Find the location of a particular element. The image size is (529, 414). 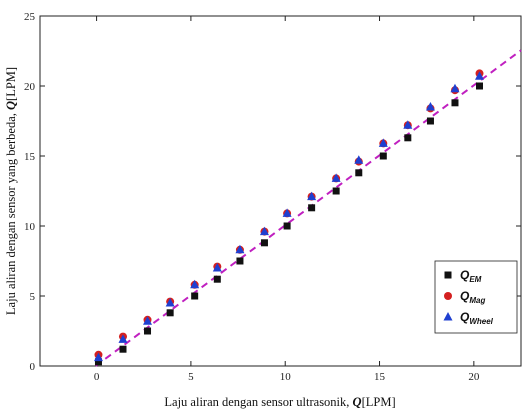

y-axis-title-symbol: Q is located at coordinates (11, 105).